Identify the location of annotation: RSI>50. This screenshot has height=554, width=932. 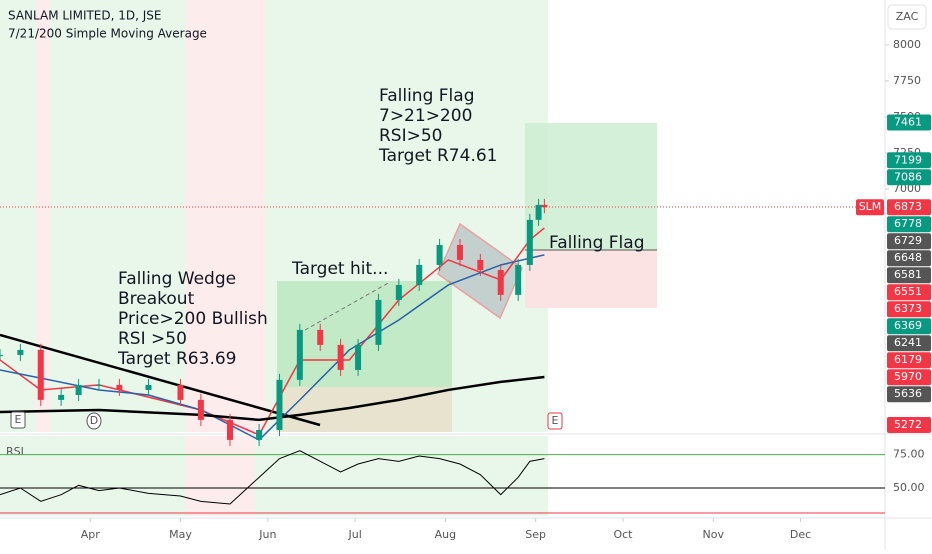
(411, 136).